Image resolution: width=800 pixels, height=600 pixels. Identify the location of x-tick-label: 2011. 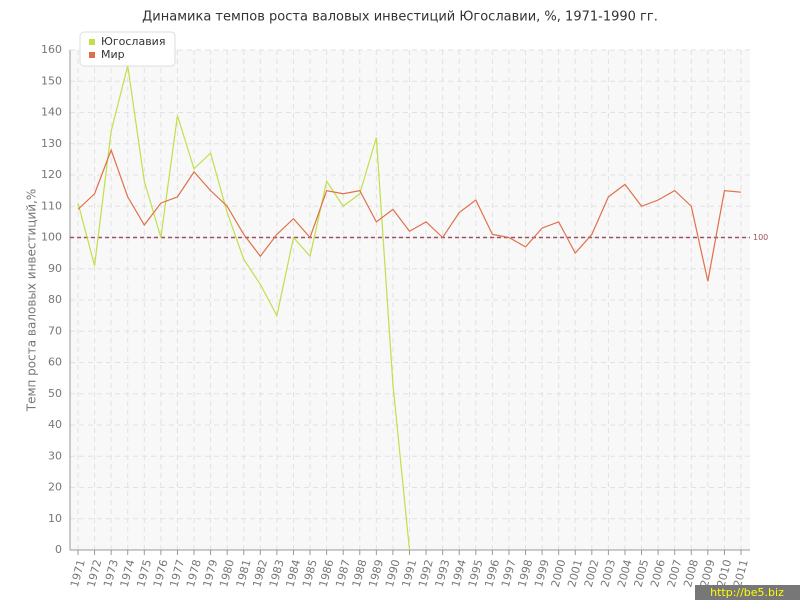
(741, 573).